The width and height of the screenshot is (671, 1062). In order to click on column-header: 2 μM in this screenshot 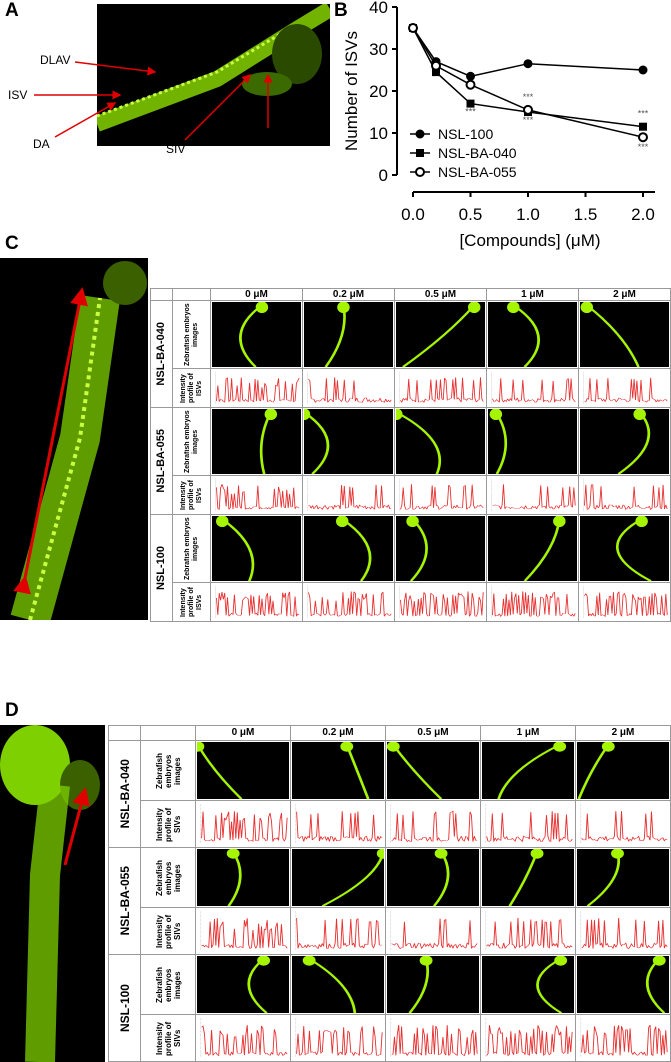, I will do `click(624, 294)`.